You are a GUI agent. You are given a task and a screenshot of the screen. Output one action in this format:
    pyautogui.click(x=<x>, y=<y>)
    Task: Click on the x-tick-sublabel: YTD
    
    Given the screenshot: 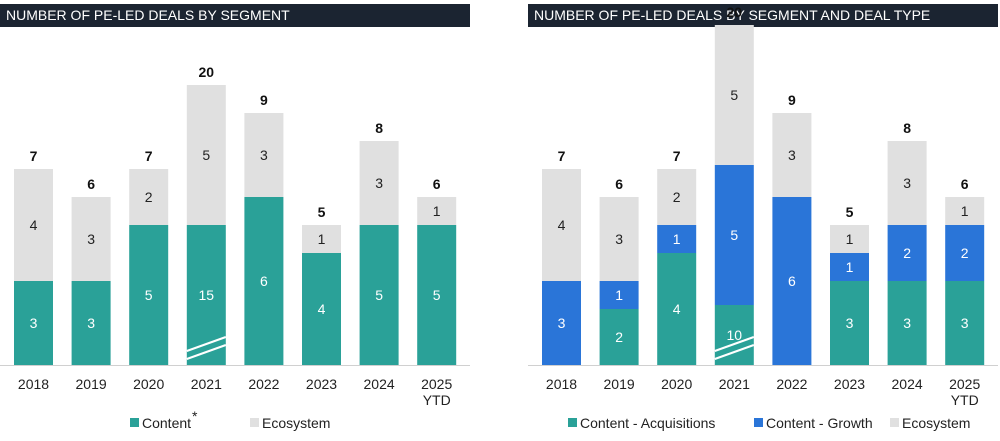 What is the action you would take?
    pyautogui.click(x=437, y=400)
    